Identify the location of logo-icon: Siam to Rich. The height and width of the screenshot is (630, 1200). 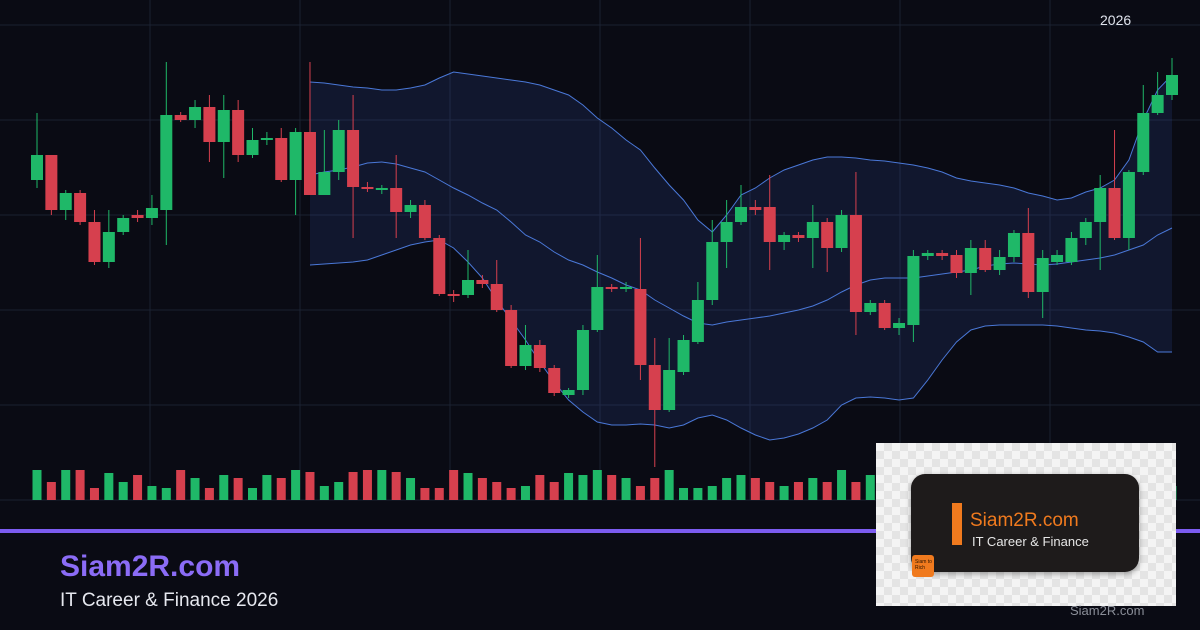
(923, 566).